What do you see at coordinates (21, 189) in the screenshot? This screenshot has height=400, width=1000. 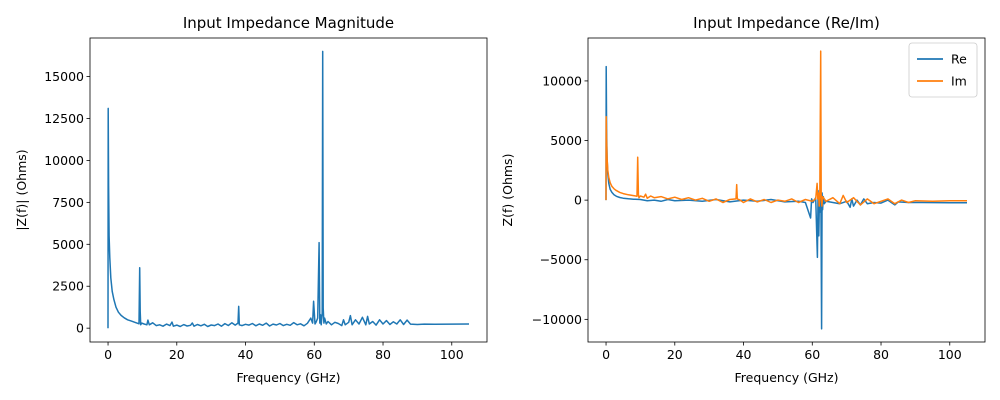 I see `y-axis-label: |Z(f)| (Ohms)` at bounding box center [21, 189].